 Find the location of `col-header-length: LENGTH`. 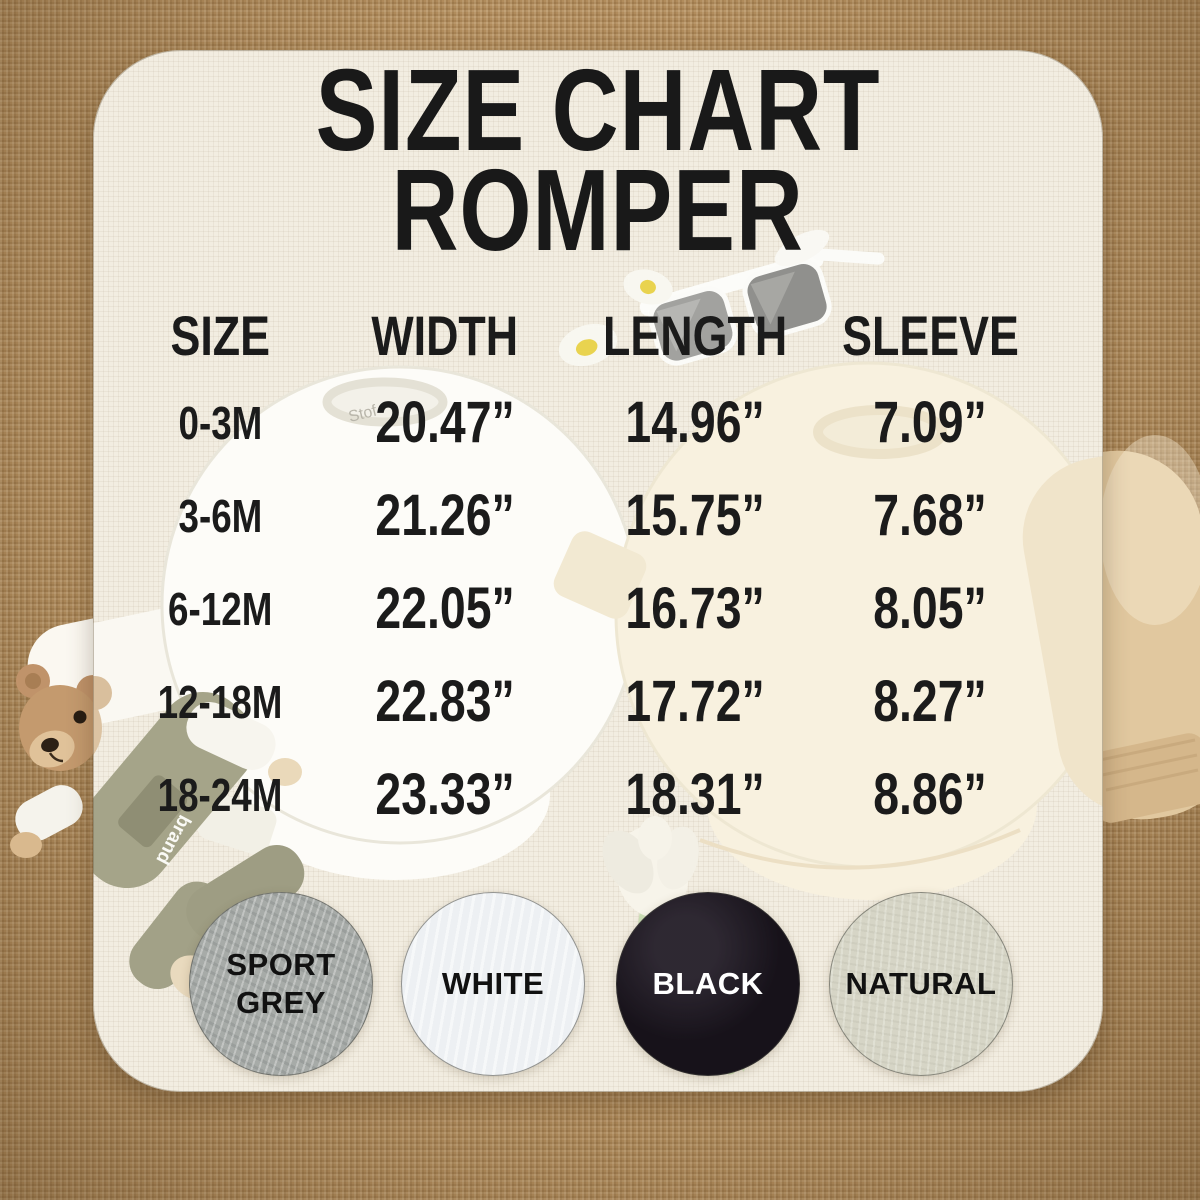

col-header-length: LENGTH is located at coordinates (695, 335).